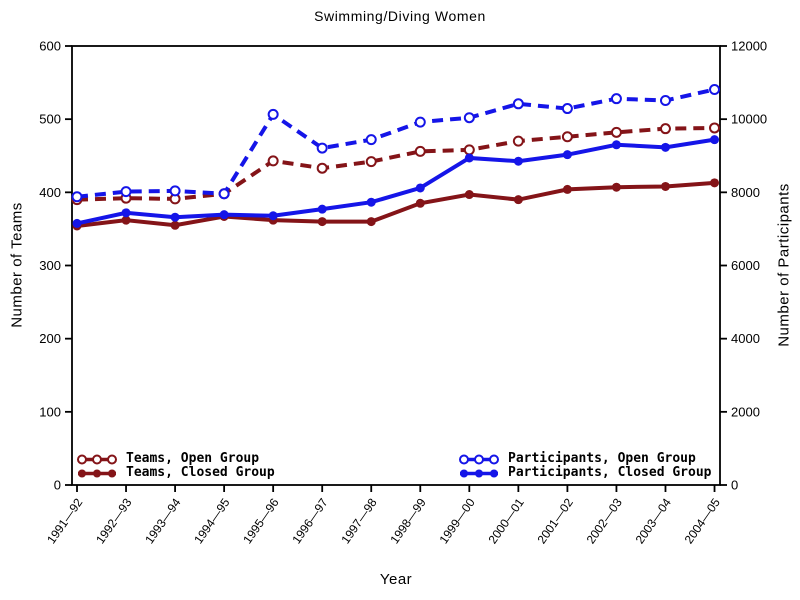 This screenshot has height=600, width=800. Describe the element at coordinates (50, 46) in the screenshot. I see `left-axis-tick-label: 600` at that location.